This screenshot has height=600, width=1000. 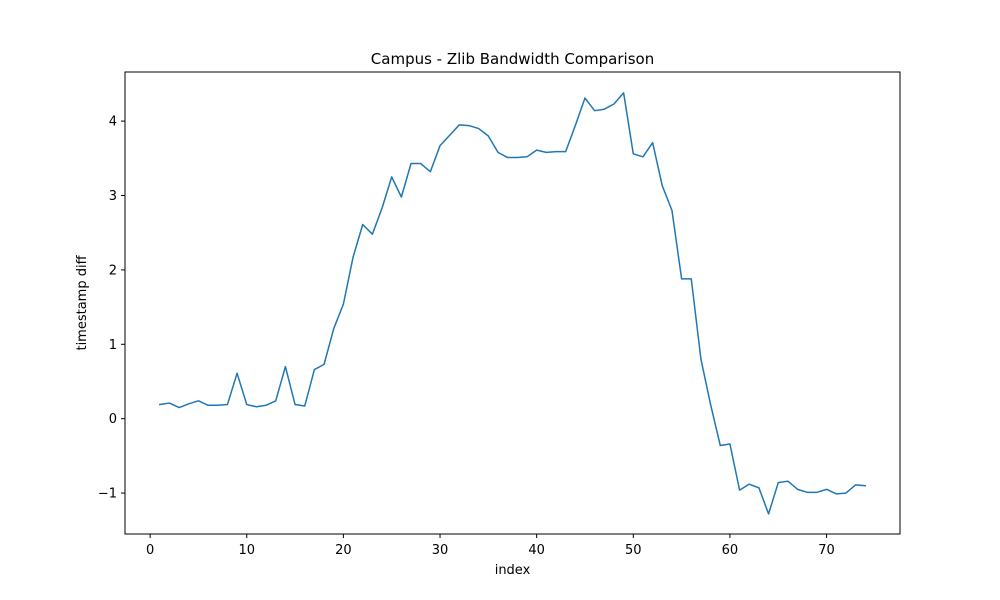 What do you see at coordinates (490, 546) in the screenshot?
I see `x-axis-ticks: 0 10 20 30 40 50 60 70` at bounding box center [490, 546].